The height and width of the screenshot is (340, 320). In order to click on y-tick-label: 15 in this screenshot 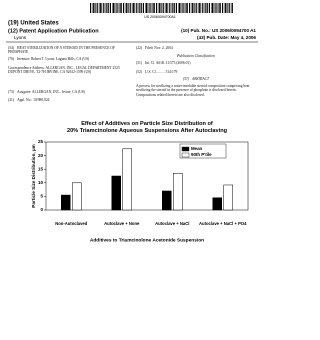, I will do `click(41, 168)`.